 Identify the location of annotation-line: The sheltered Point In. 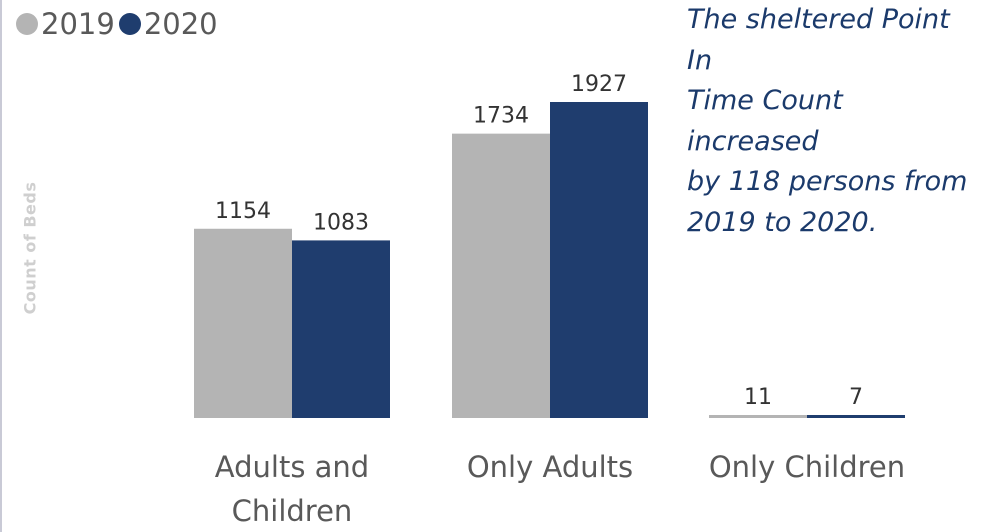
(818, 40).